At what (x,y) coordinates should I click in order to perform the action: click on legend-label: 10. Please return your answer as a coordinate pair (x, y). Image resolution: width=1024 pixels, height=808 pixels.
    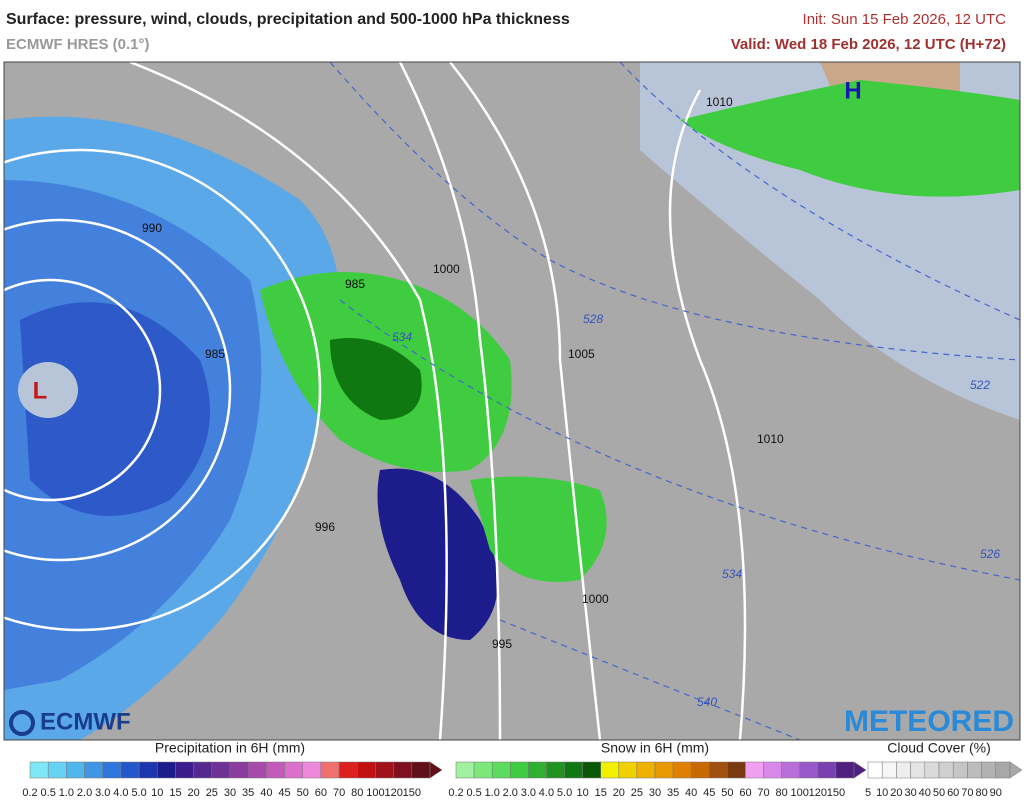
    Looking at the image, I should click on (157, 793).